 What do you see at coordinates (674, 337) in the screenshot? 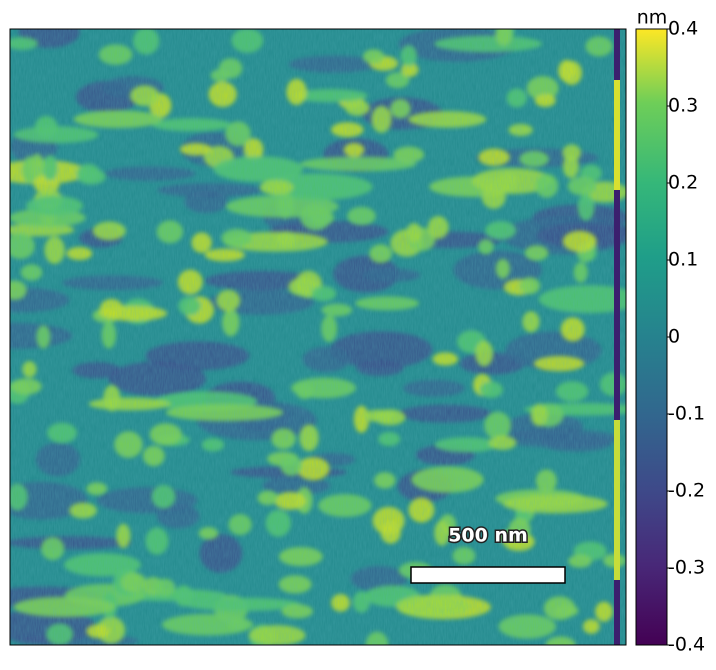
I see `colorbar-tick-label: 0` at bounding box center [674, 337].